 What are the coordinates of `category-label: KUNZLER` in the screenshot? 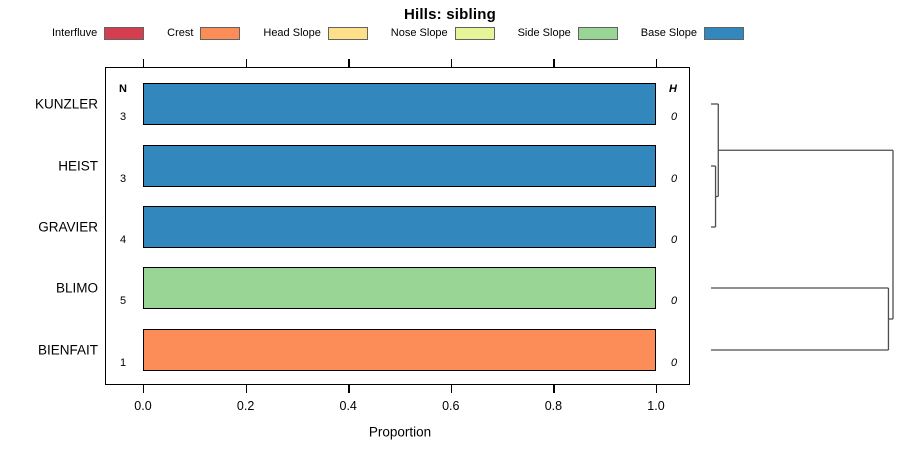 It's located at (66, 104).